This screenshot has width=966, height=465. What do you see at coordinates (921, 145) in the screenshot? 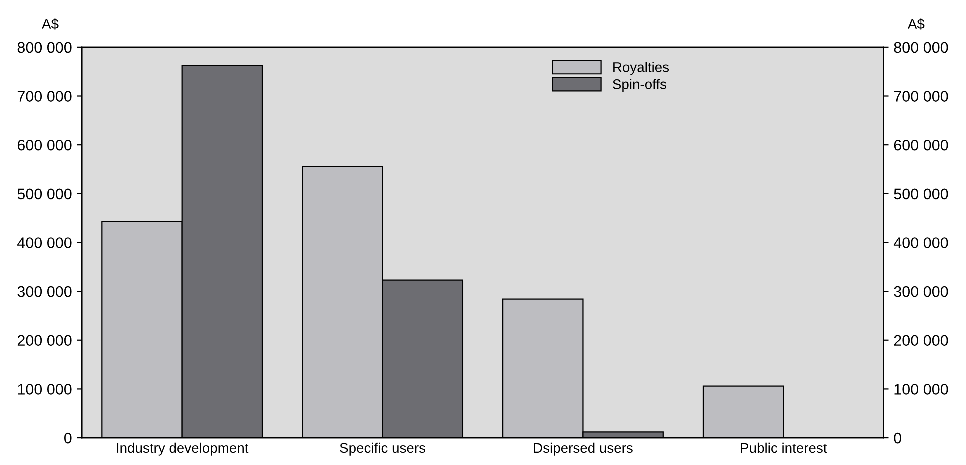
I see `y2-tick-label: 600 000` at bounding box center [921, 145].